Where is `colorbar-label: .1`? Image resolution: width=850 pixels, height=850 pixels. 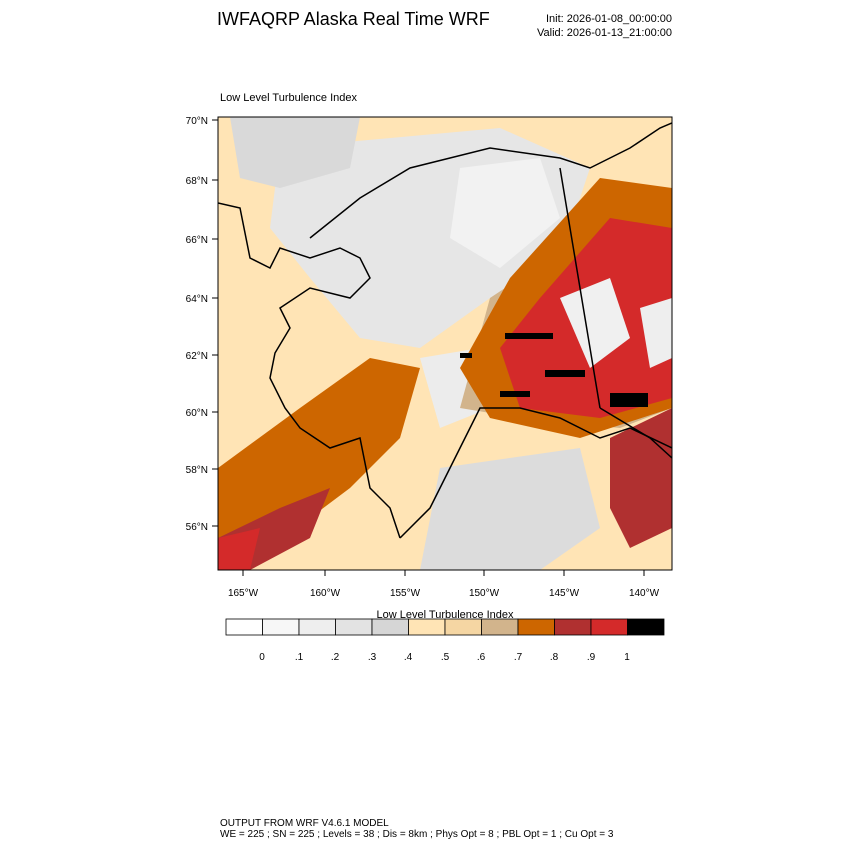 colorbar-label: .1 is located at coordinates (299, 657).